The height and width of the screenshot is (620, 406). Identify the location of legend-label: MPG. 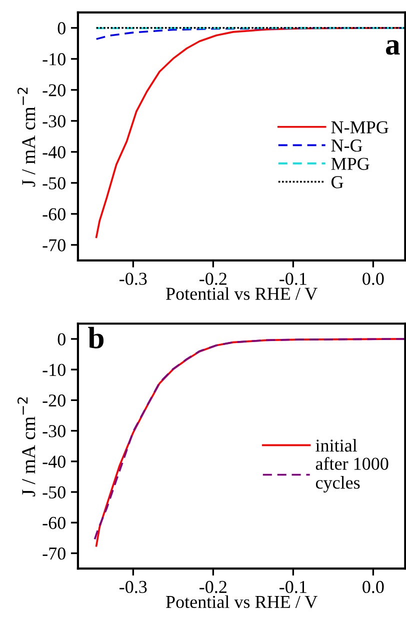
(350, 164).